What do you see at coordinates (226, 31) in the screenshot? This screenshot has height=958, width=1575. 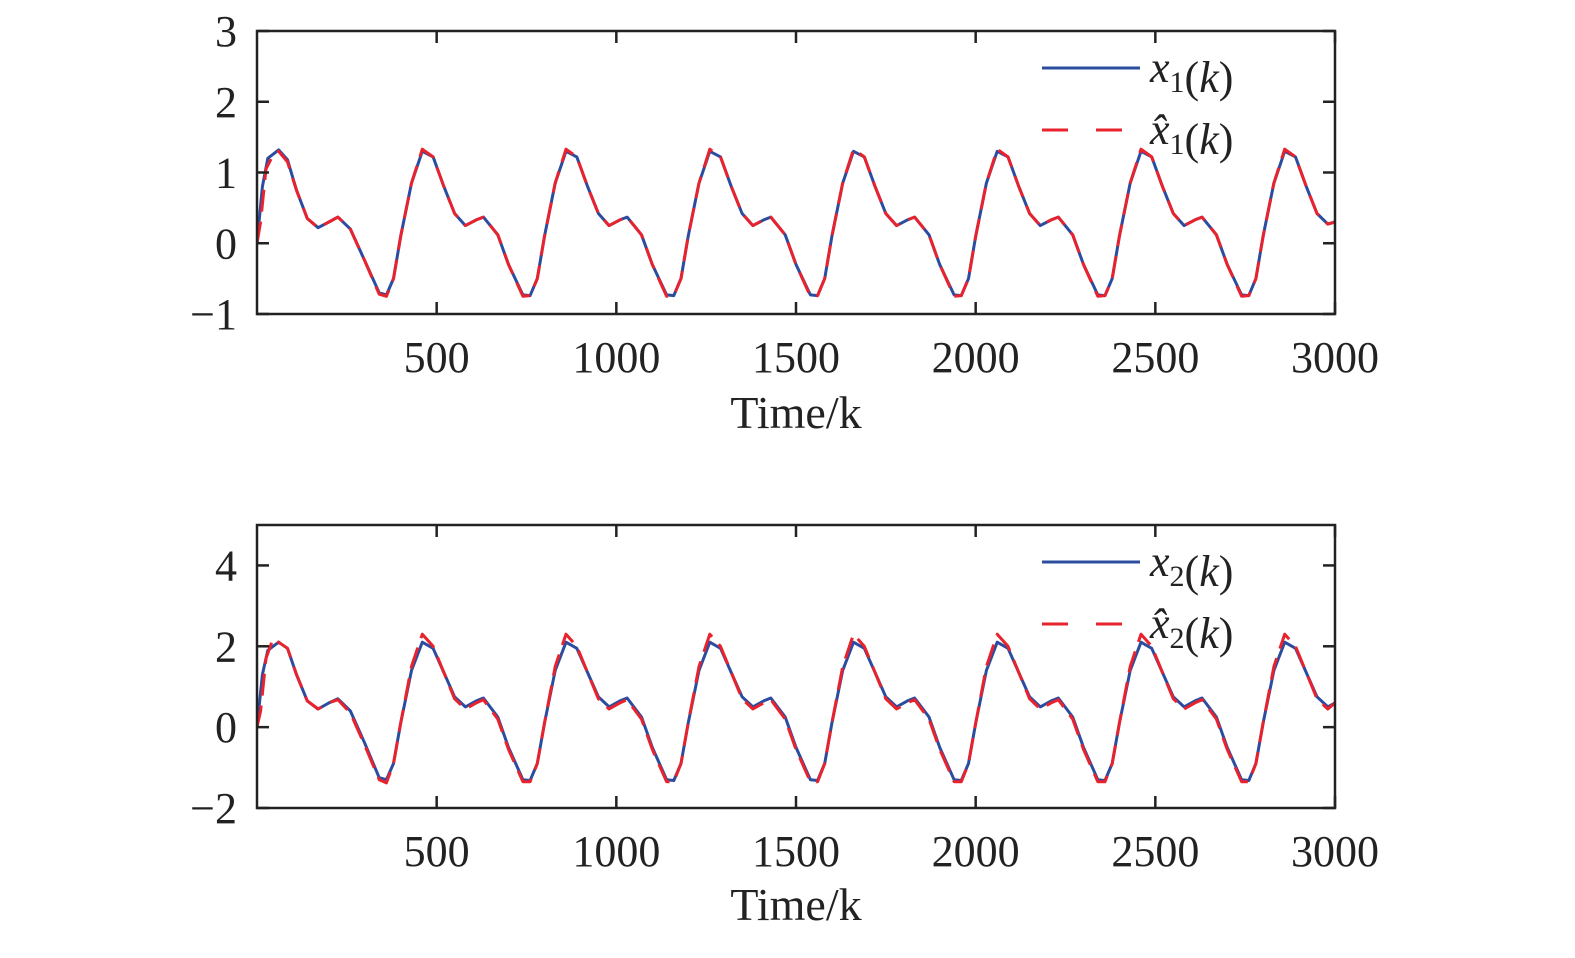 I see `y-tick-label: 3` at bounding box center [226, 31].